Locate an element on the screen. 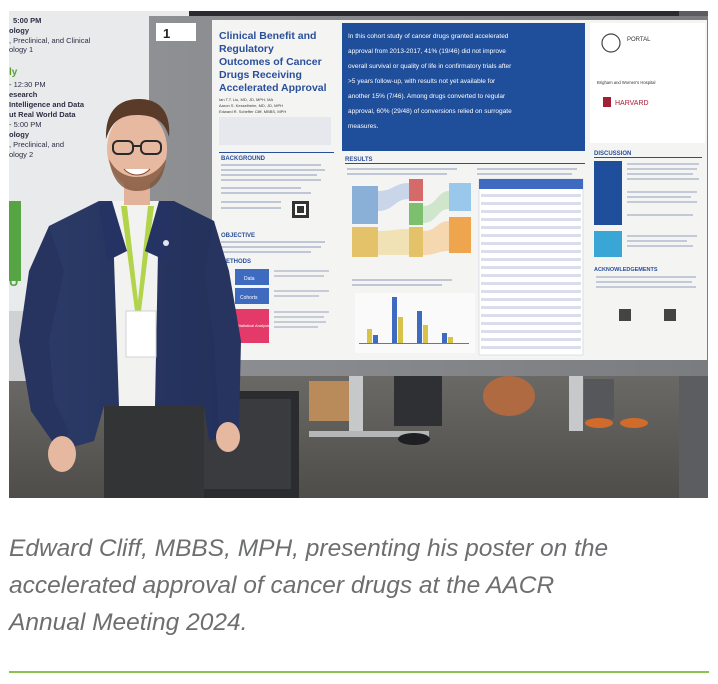  section-heading: OBJECTIVE is located at coordinates (238, 236).